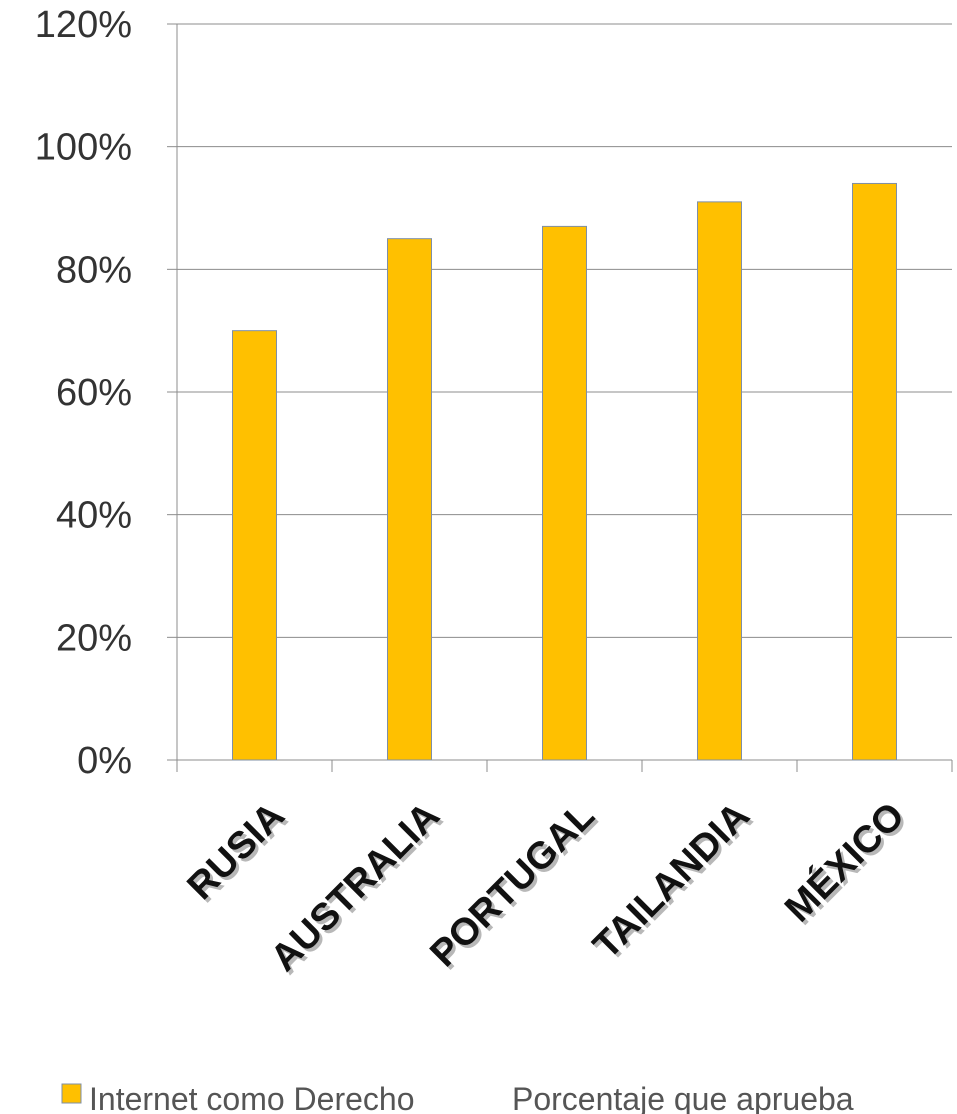  Describe the element at coordinates (512, 885) in the screenshot. I see `x-tick-label-portugal: PORTUGAL` at that location.